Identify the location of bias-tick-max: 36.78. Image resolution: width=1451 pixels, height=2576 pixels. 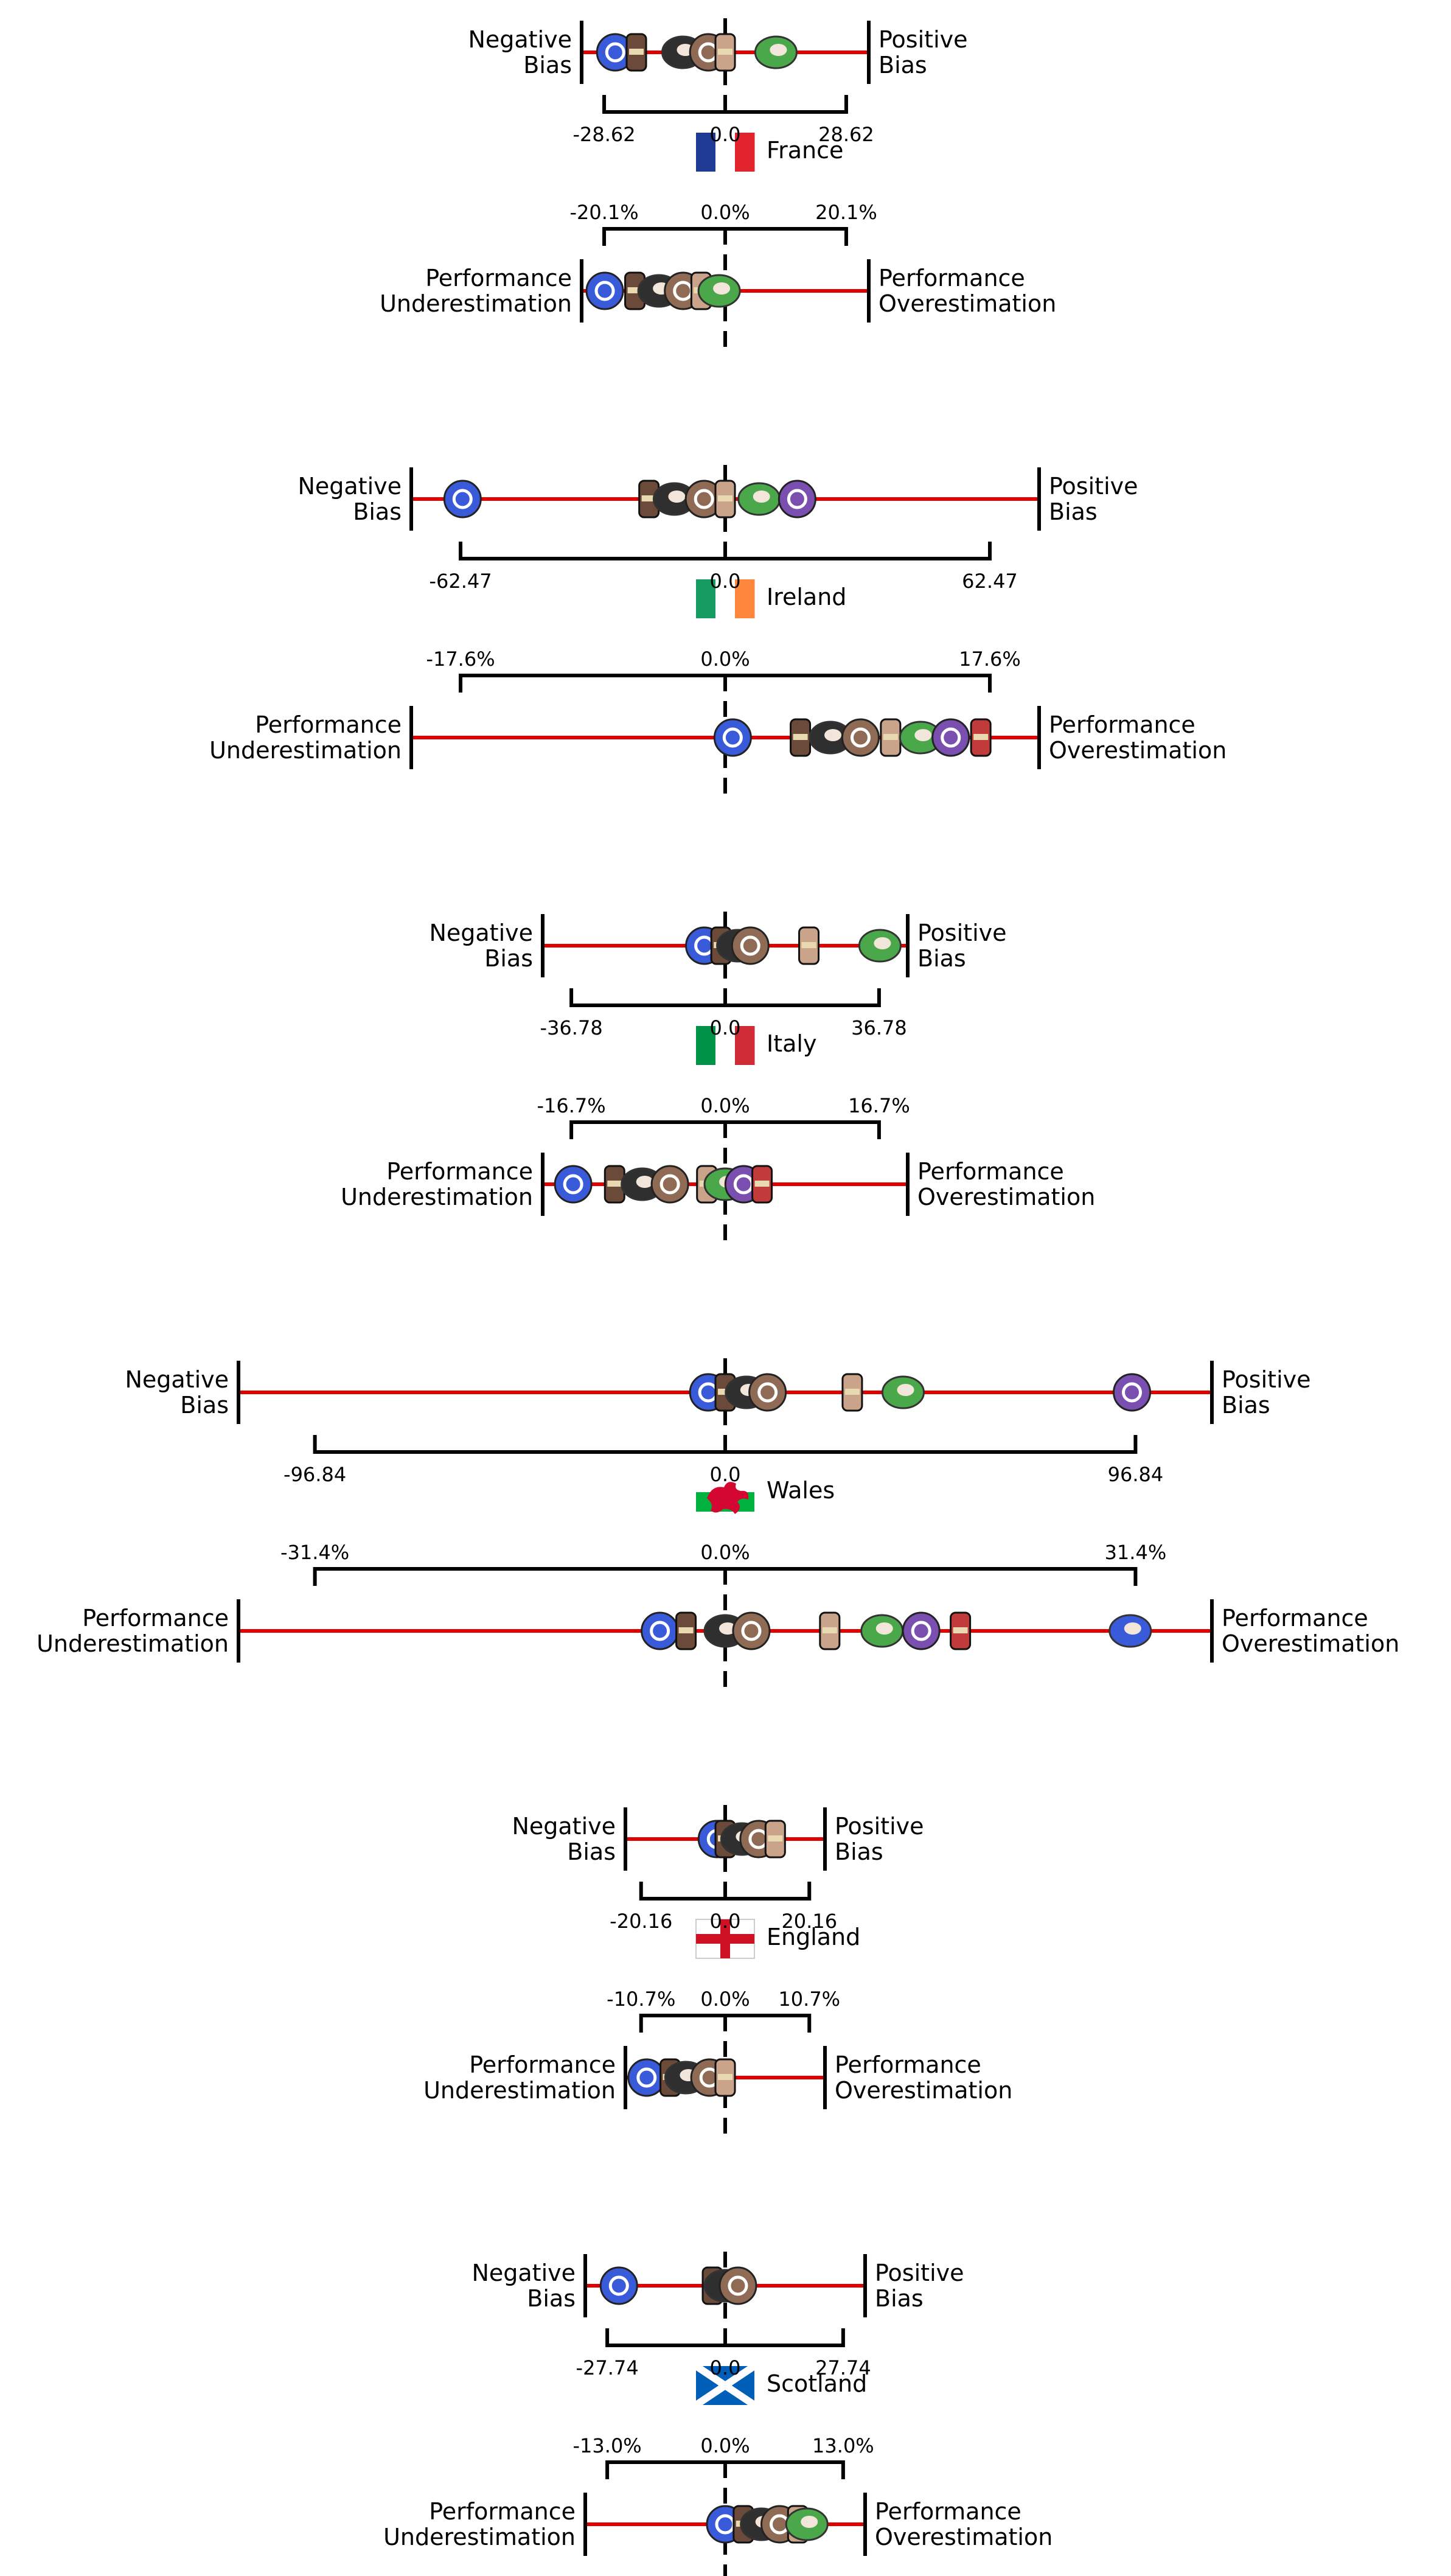
(879, 1027).